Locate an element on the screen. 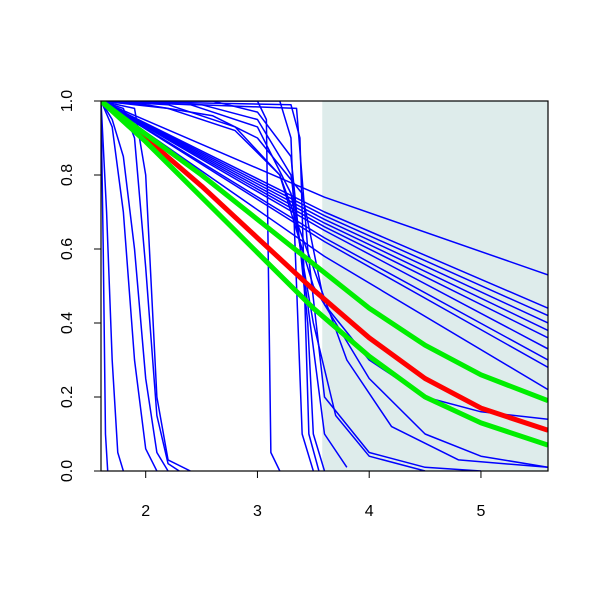 The height and width of the screenshot is (600, 600). x-tick-label: 4 is located at coordinates (369, 511).